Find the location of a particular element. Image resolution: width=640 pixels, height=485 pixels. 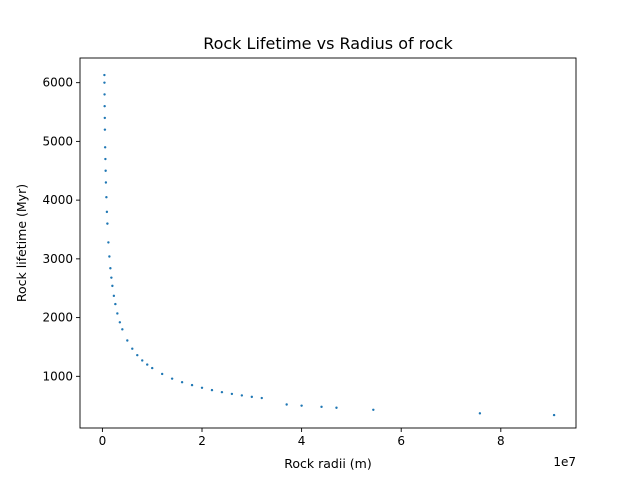

chart-title: Rock Lifetime vs Radius of rock is located at coordinates (328, 43).